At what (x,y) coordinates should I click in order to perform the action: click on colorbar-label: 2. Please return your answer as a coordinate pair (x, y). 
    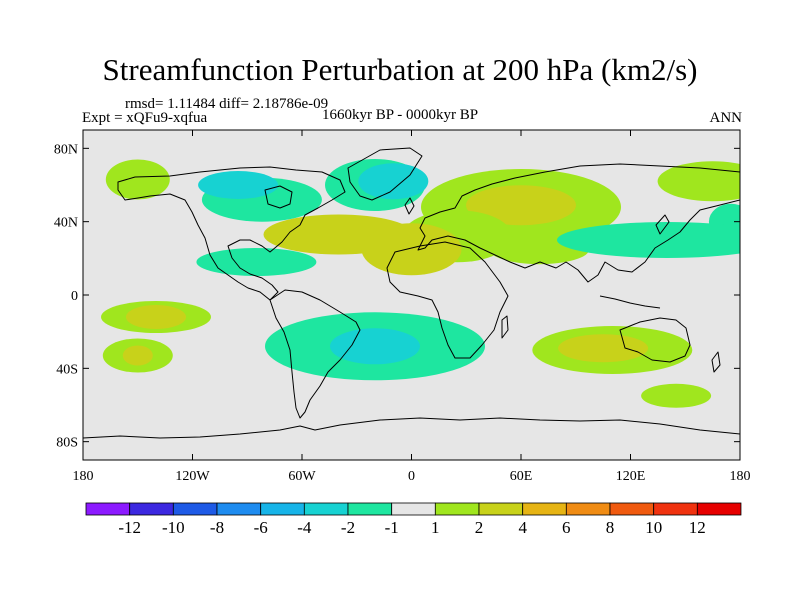
    Looking at the image, I should click on (479, 527).